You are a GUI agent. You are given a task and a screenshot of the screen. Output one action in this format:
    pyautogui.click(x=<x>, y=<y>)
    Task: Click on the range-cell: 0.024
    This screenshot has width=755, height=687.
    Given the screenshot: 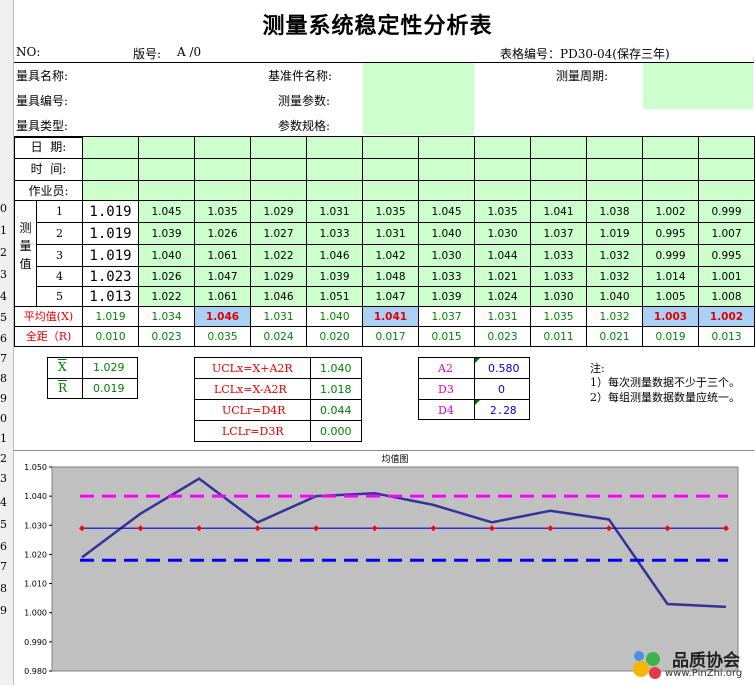 What is the action you would take?
    pyautogui.click(x=278, y=336)
    